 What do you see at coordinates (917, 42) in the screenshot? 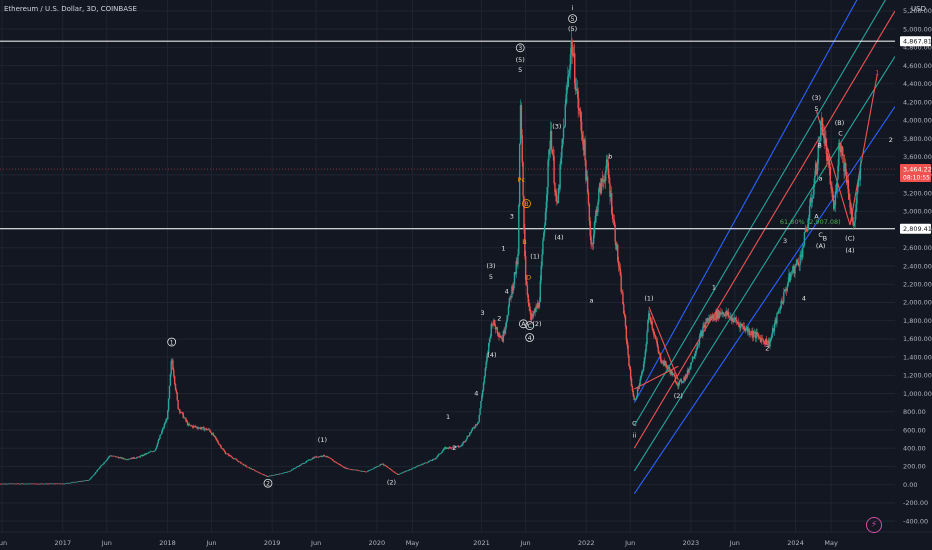
I see `level-tag-label: 4,867.81` at bounding box center [917, 42].